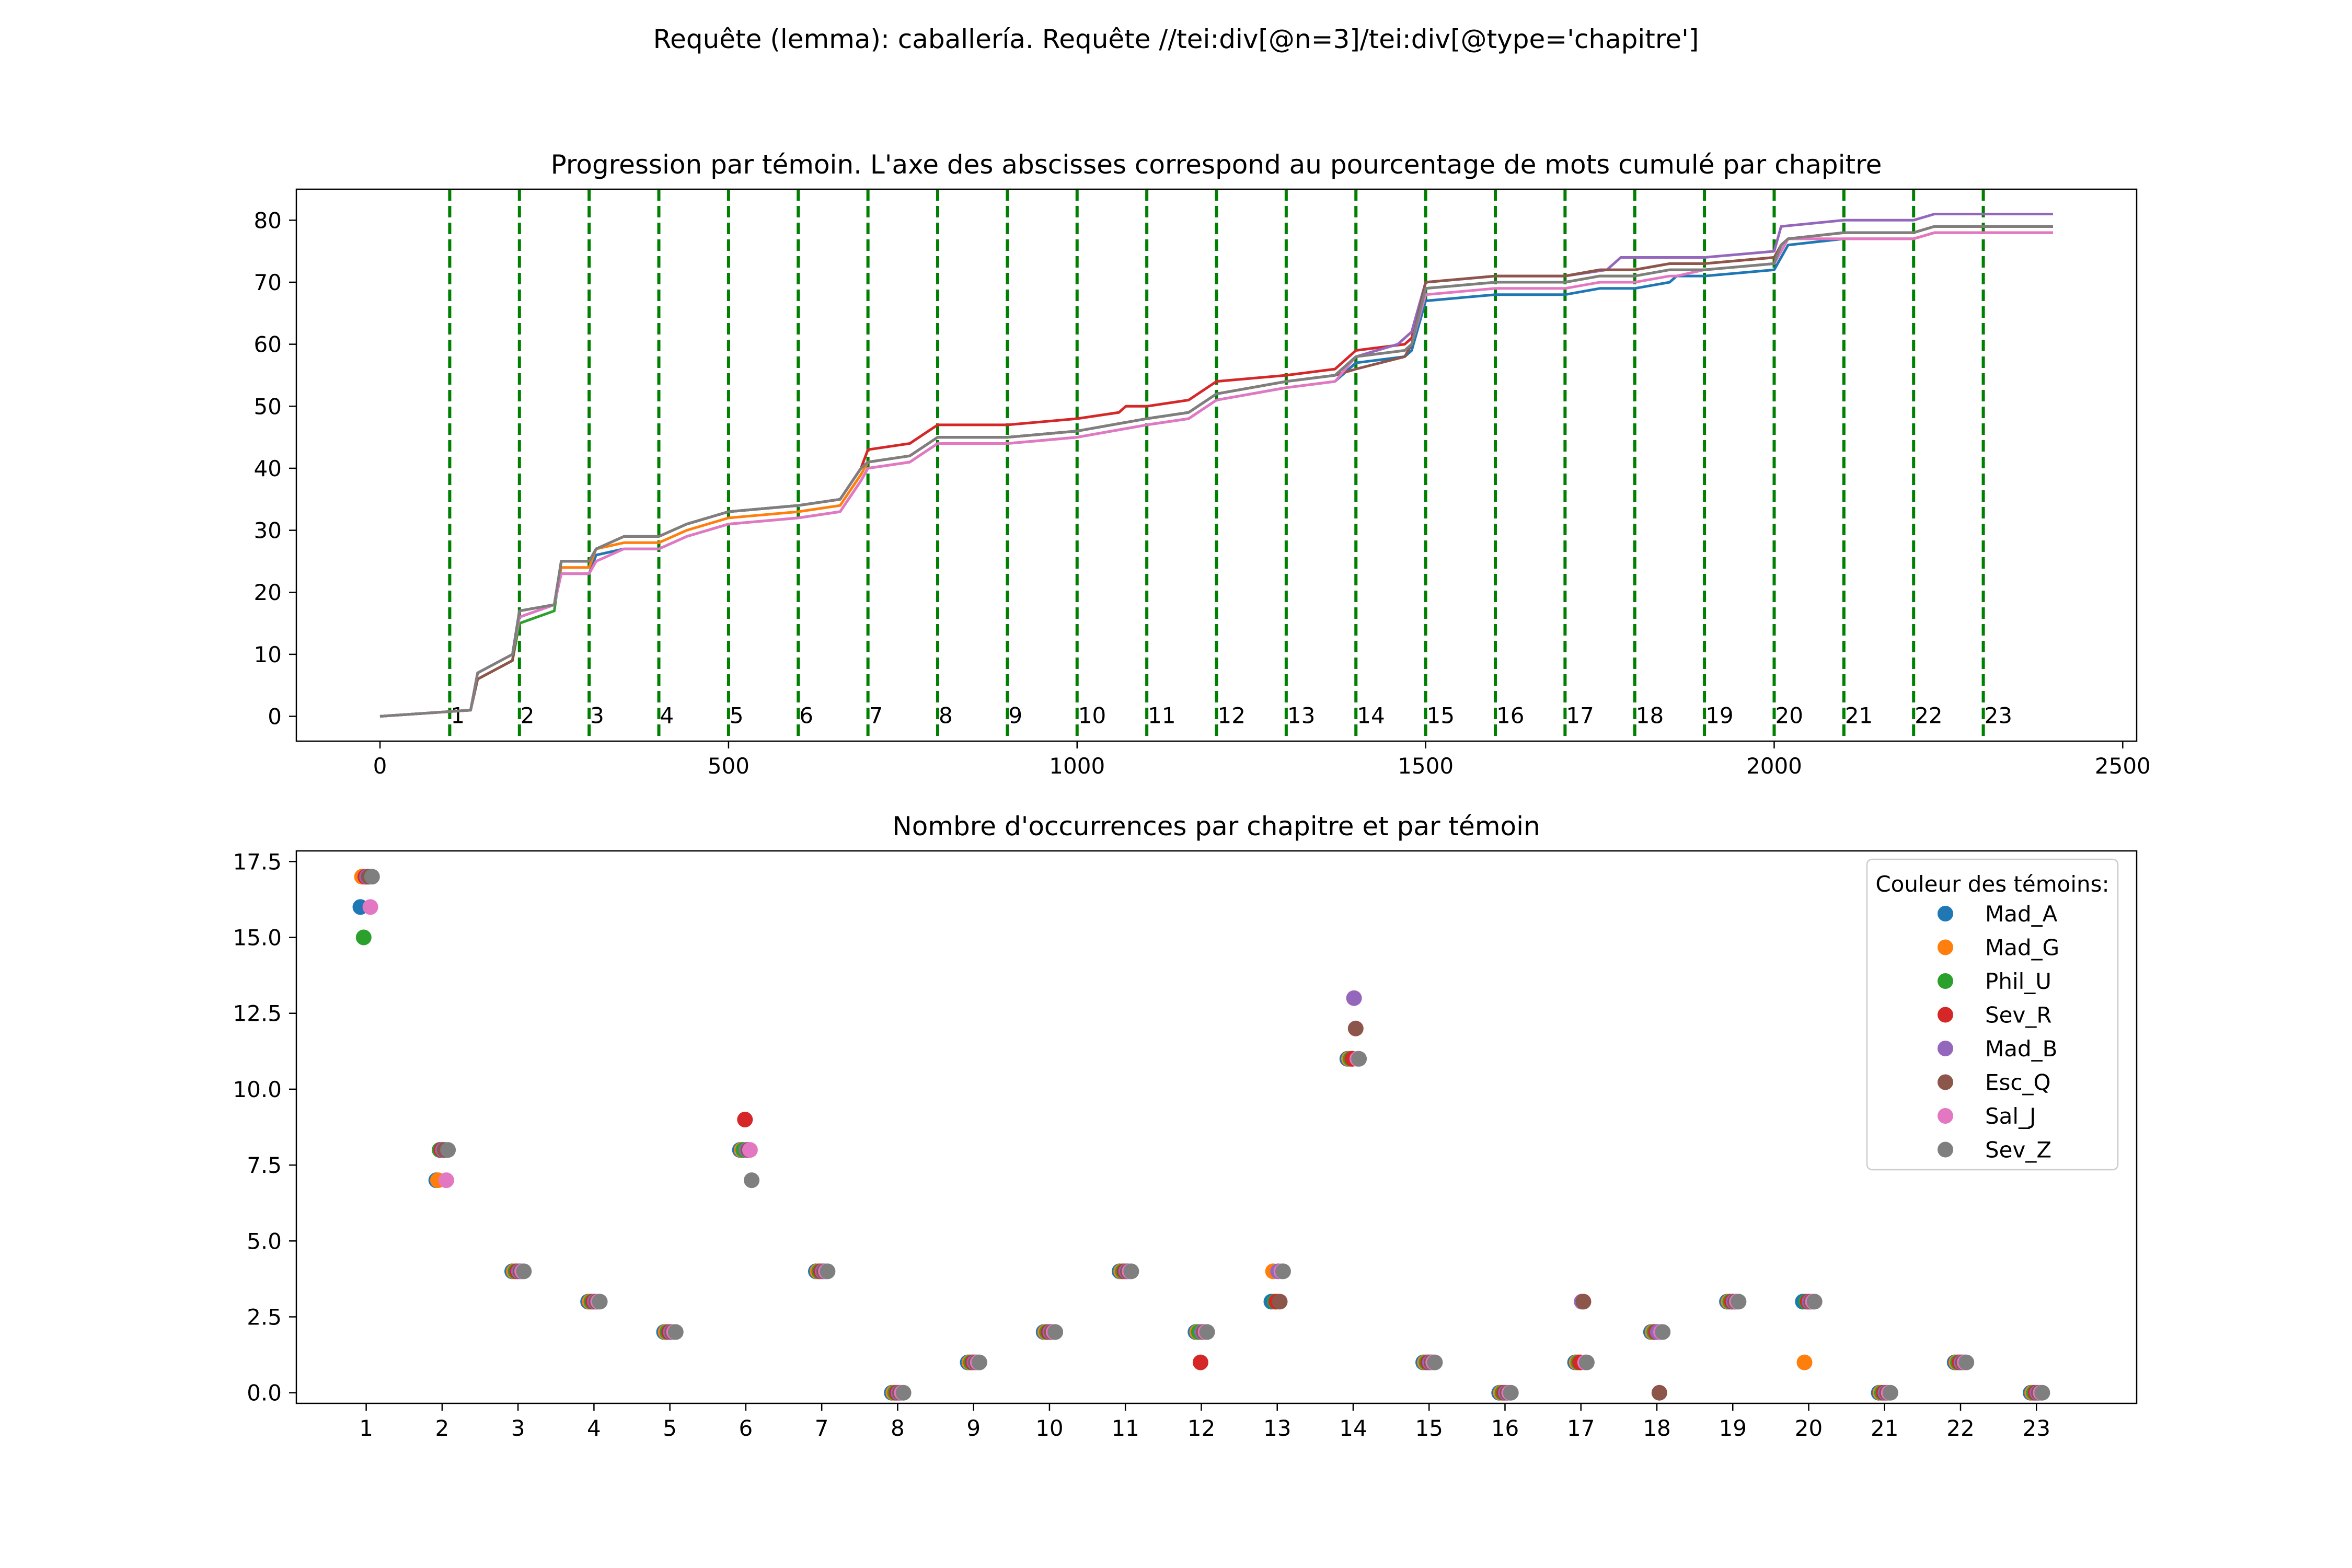 This screenshot has height=1568, width=2352. I want to click on legend-label: Sev_R, so click(2018, 1015).